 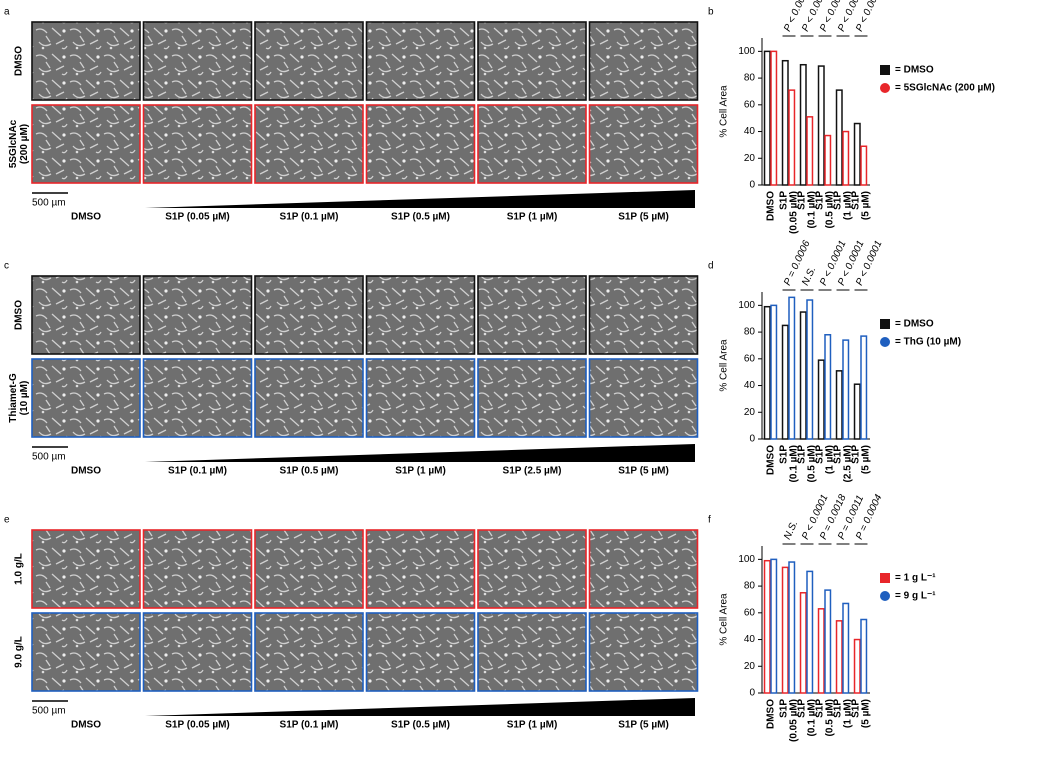 What do you see at coordinates (6, 266) in the screenshot?
I see `panel-letter: c` at bounding box center [6, 266].